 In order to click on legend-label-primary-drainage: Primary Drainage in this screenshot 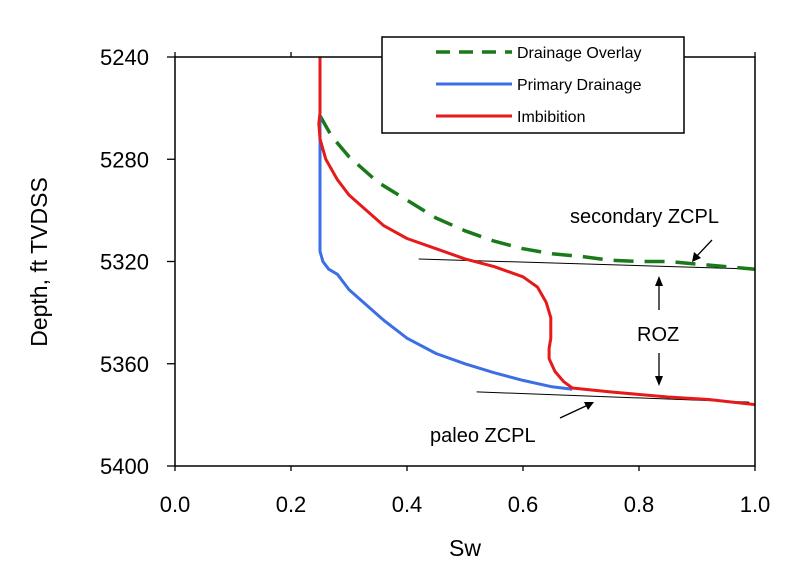, I will do `click(579, 85)`.